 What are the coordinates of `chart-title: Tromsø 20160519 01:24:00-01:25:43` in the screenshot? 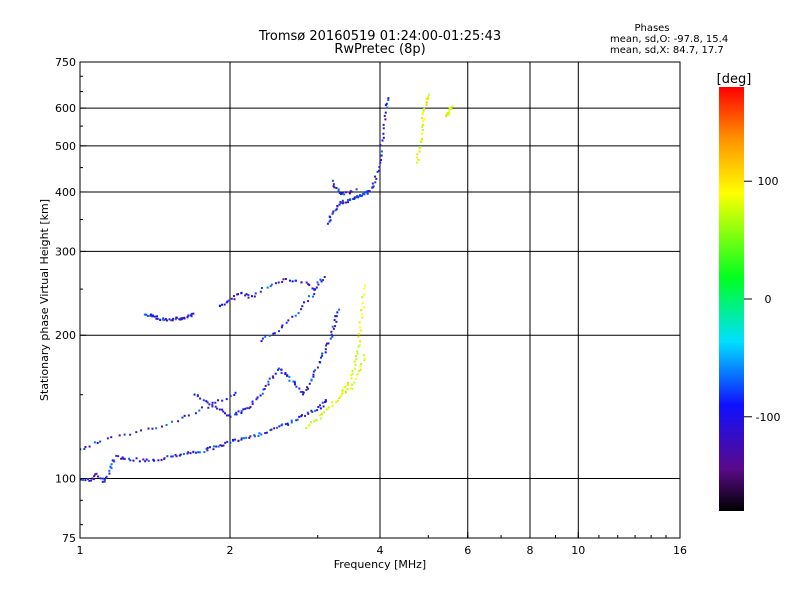 It's located at (379, 36).